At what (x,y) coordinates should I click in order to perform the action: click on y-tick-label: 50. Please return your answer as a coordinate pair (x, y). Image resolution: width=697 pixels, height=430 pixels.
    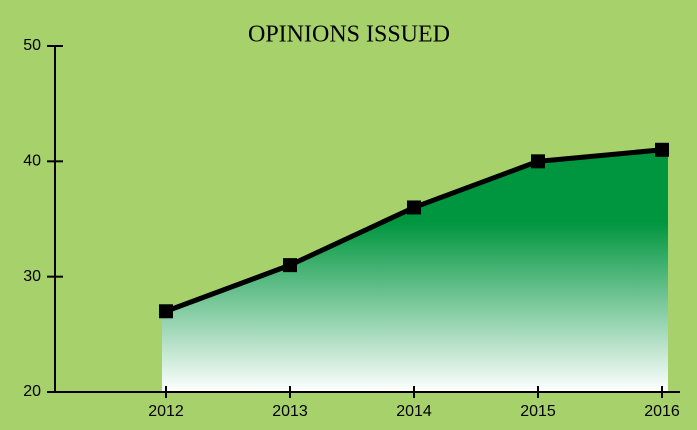
    Looking at the image, I should click on (32, 45).